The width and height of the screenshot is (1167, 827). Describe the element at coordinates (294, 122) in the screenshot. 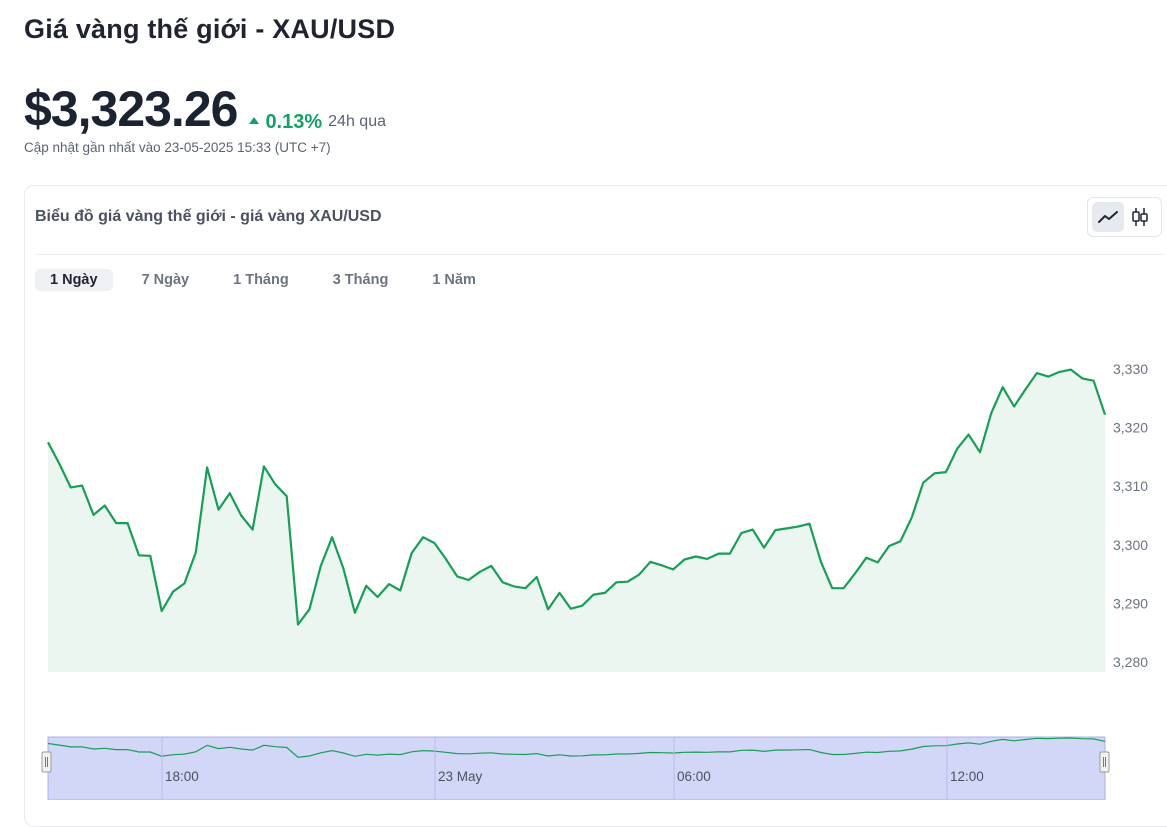

I see `price-change-percent: 0.13%` at that location.